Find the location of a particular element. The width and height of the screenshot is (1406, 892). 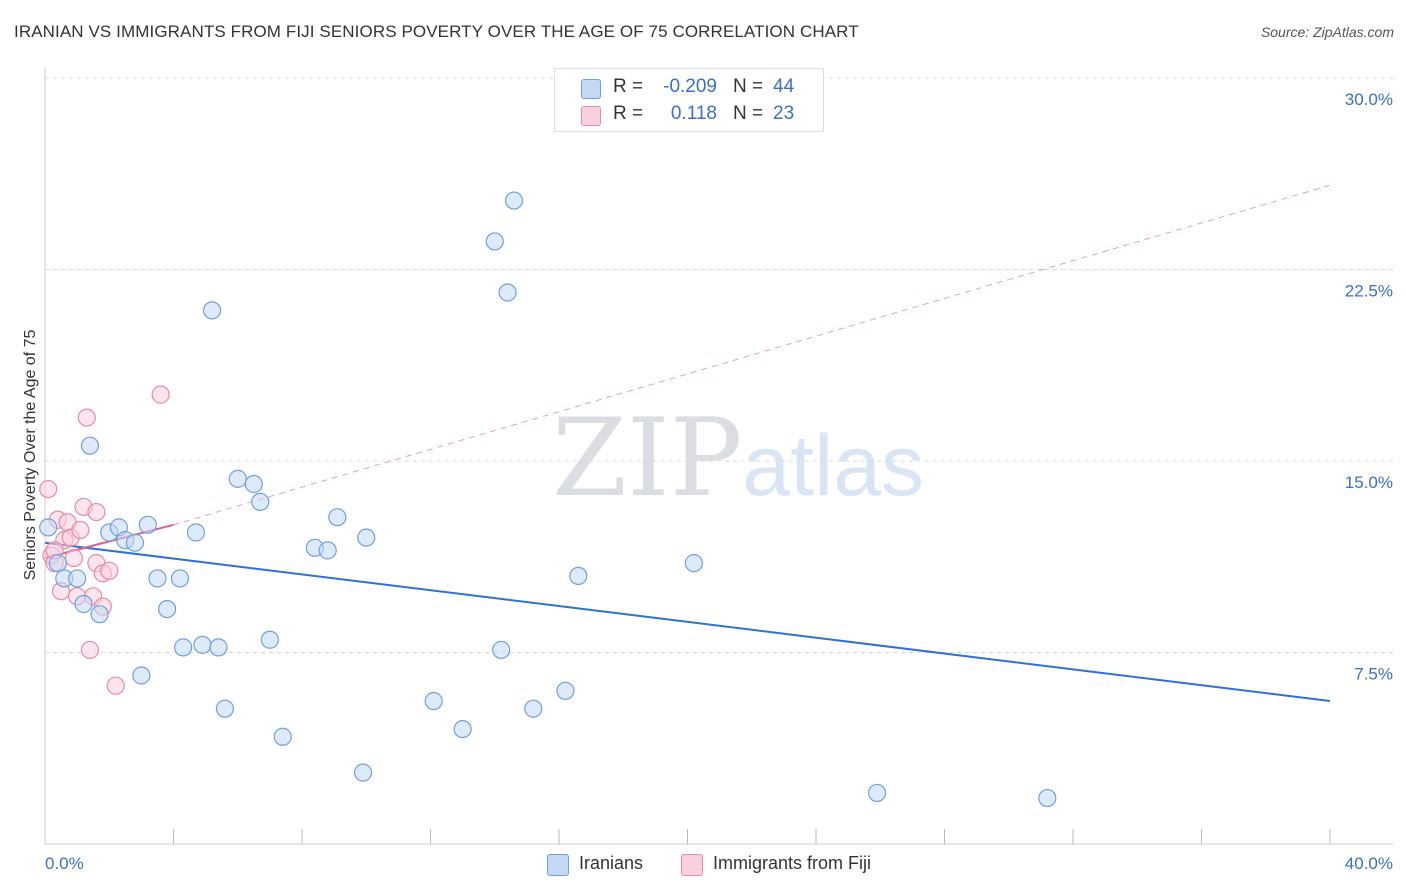

y-tick-label: 7.5% is located at coordinates (1373, 674).